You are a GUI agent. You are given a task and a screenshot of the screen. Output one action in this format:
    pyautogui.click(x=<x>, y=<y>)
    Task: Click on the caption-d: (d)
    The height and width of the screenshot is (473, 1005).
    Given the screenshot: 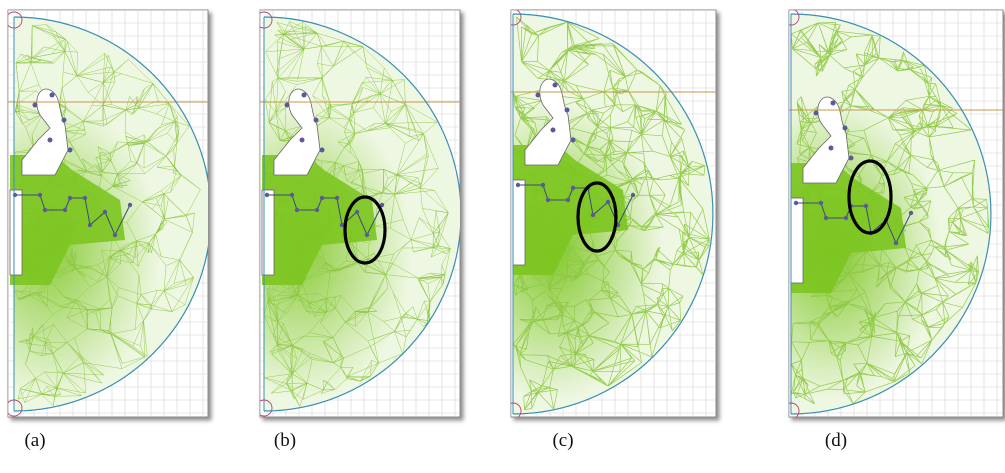 What is the action you would take?
    pyautogui.click(x=836, y=440)
    